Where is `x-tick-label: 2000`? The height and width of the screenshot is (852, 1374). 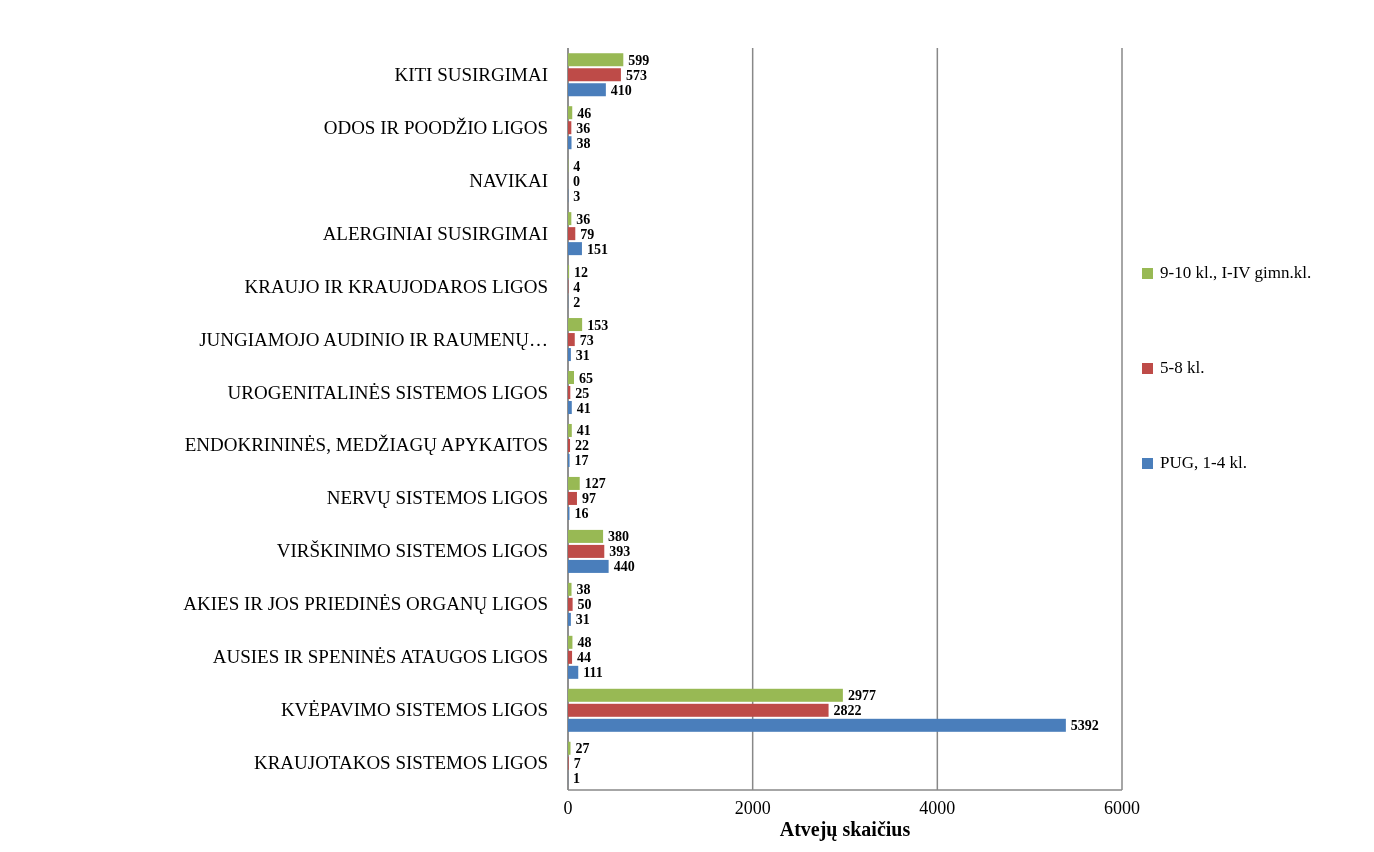 x-tick-label: 2000 is located at coordinates (752, 808).